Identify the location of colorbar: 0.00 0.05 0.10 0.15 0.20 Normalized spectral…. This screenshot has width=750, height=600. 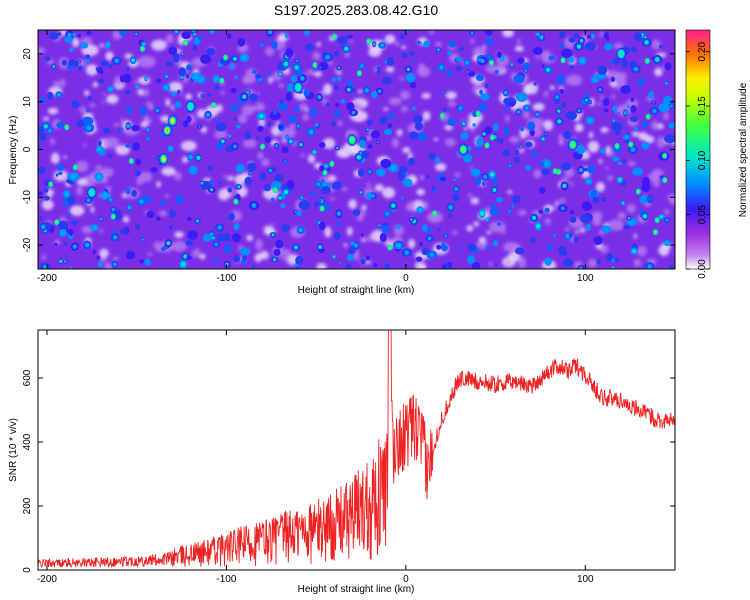
(717, 154).